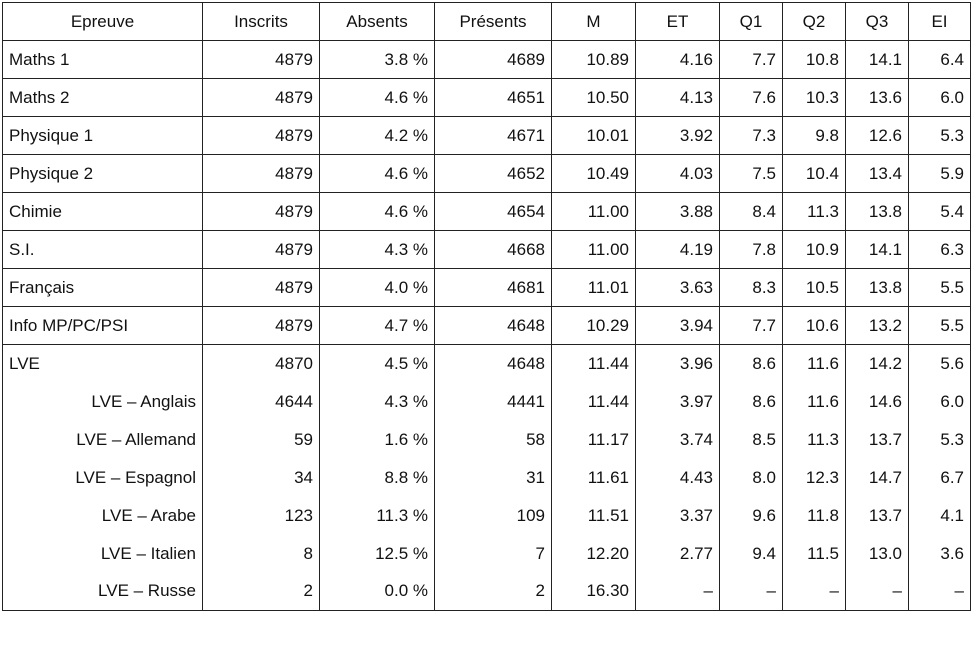  What do you see at coordinates (814, 363) in the screenshot?
I see `cell-q2: 11.6` at bounding box center [814, 363].